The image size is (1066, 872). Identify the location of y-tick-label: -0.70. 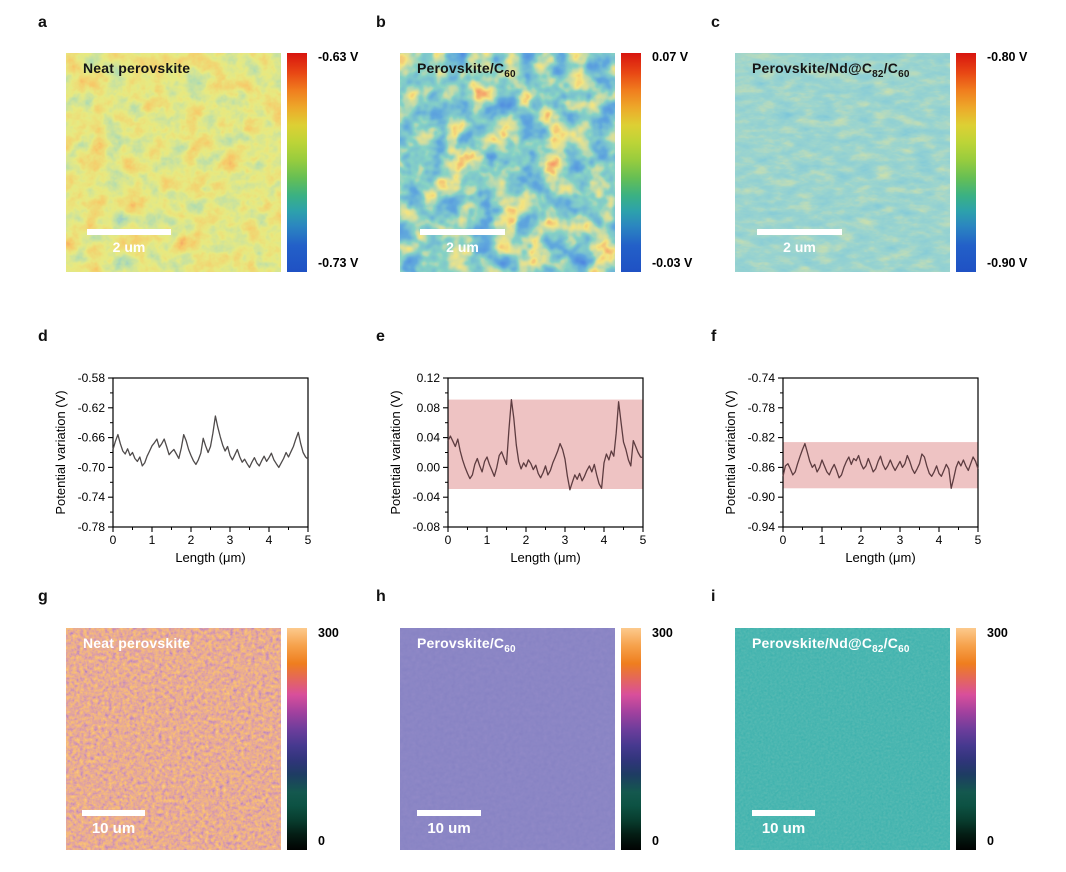
(92, 467).